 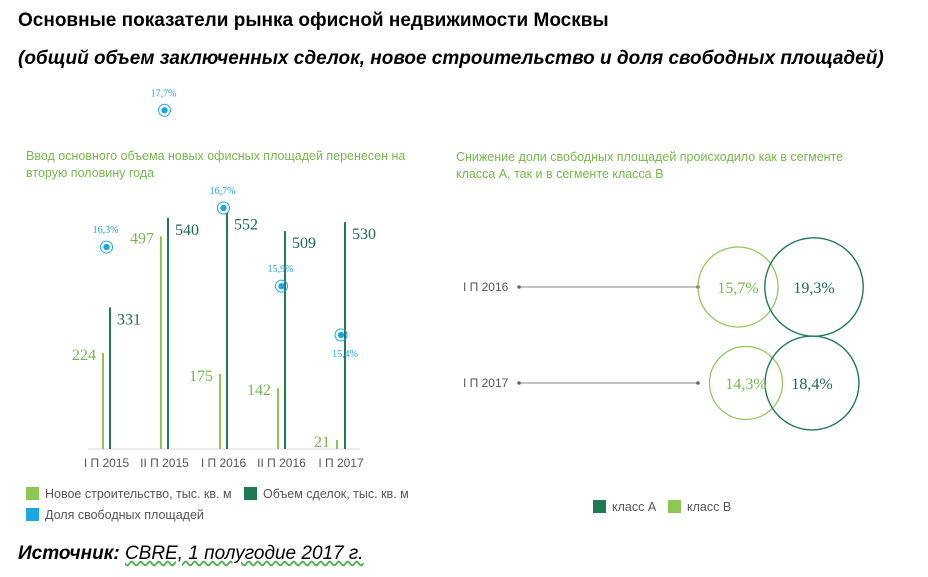 I want to click on legend-class-b: класс В, so click(x=699, y=507).